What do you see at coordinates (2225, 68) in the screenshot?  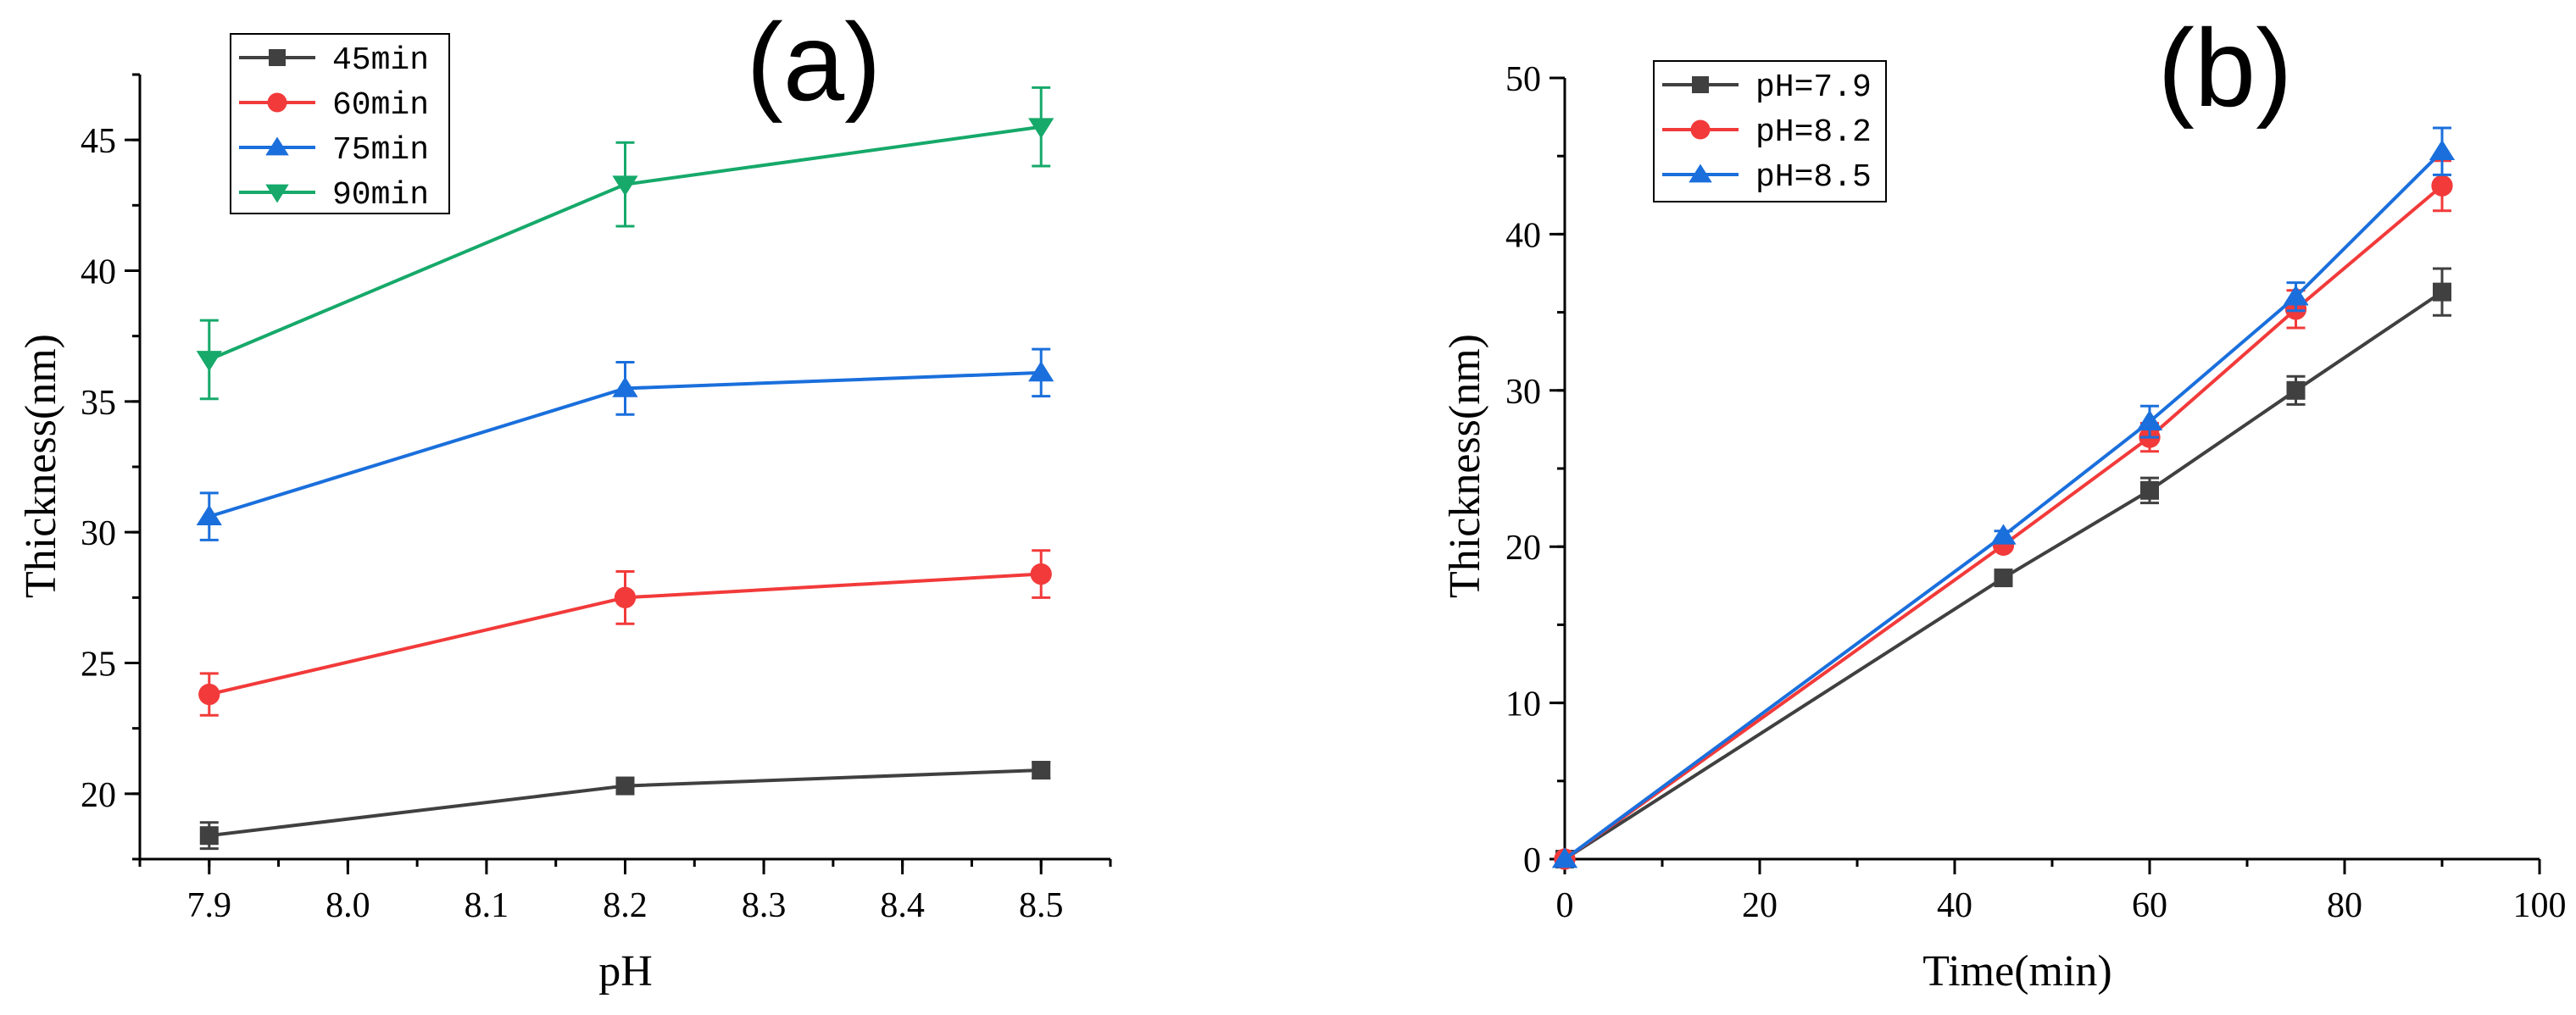 I see `panel-label: (b)` at bounding box center [2225, 68].